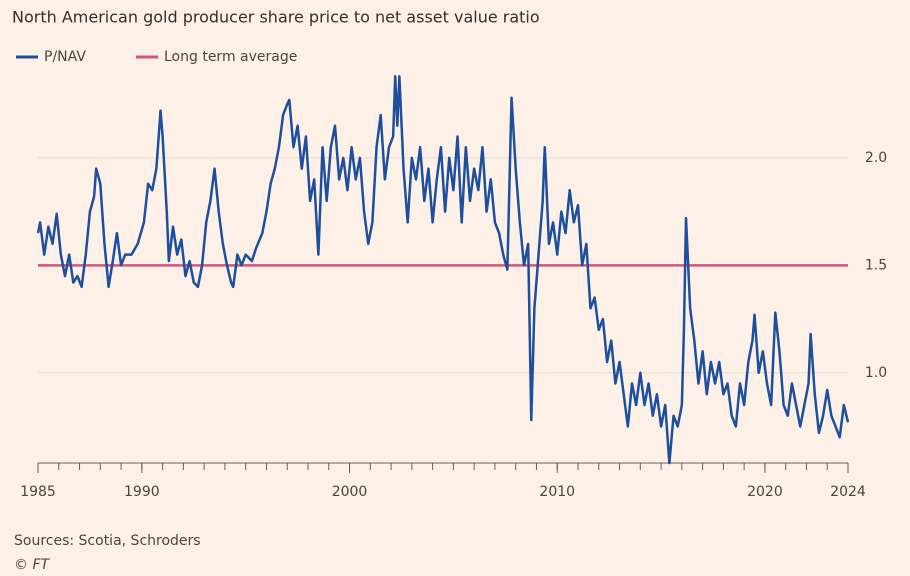 Image resolution: width=910 pixels, height=576 pixels. I want to click on x-tick-label: 2010, so click(557, 492).